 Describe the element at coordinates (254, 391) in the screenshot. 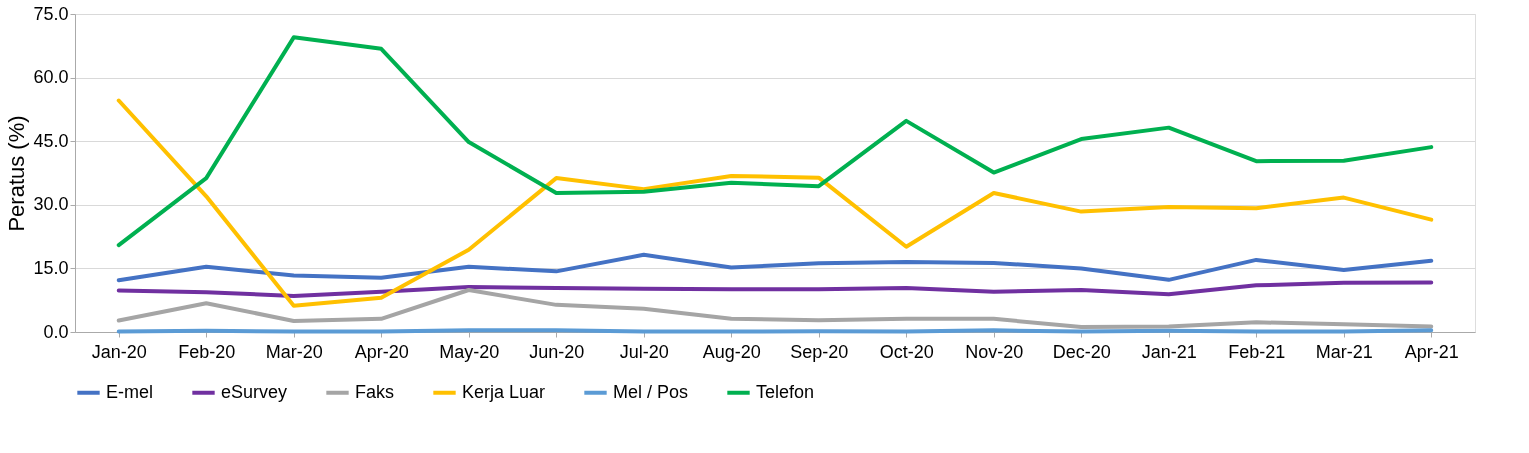

I see `legend-label: eSurvey` at that location.